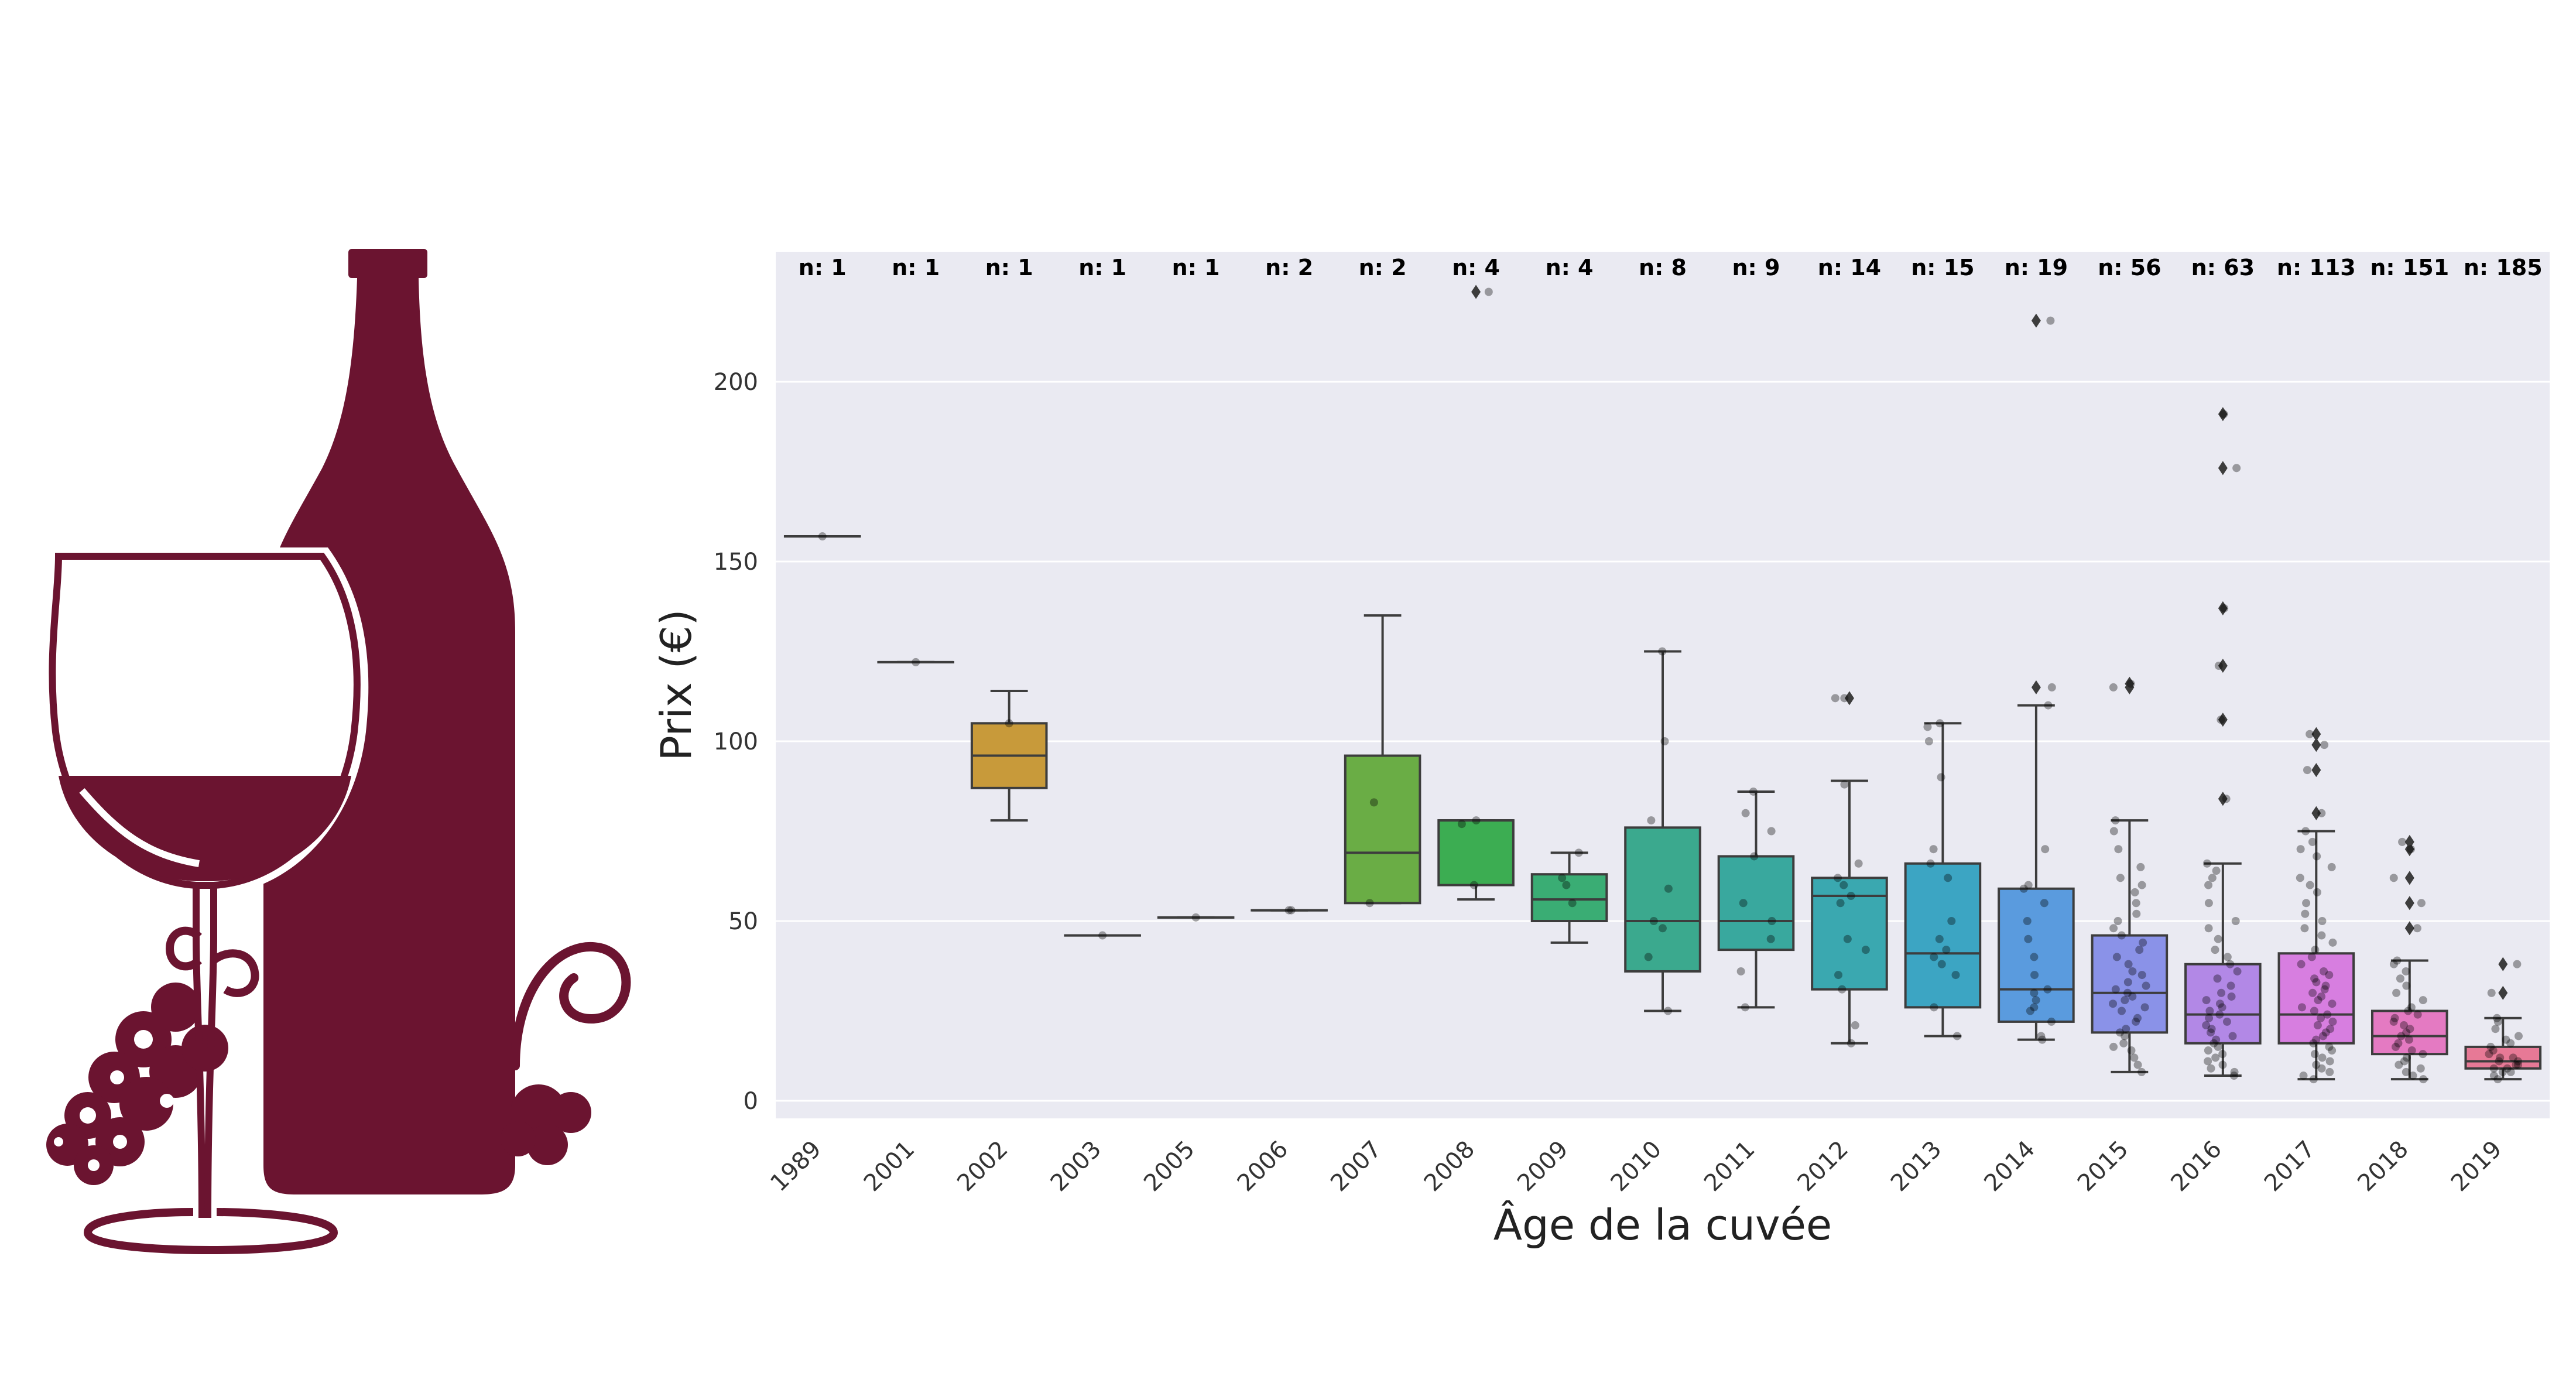 The width and height of the screenshot is (2576, 1376). Describe the element at coordinates (1169, 1166) in the screenshot. I see `x-tick-label: 2005` at that location.